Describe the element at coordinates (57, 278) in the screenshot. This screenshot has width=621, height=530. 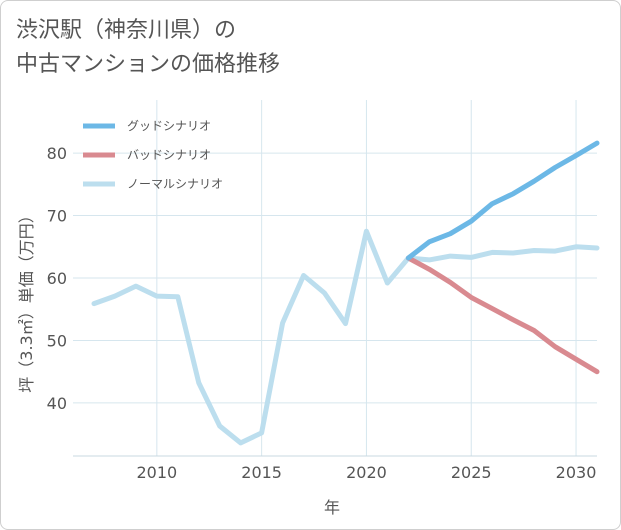
I see `y-tick-label: 60` at that location.